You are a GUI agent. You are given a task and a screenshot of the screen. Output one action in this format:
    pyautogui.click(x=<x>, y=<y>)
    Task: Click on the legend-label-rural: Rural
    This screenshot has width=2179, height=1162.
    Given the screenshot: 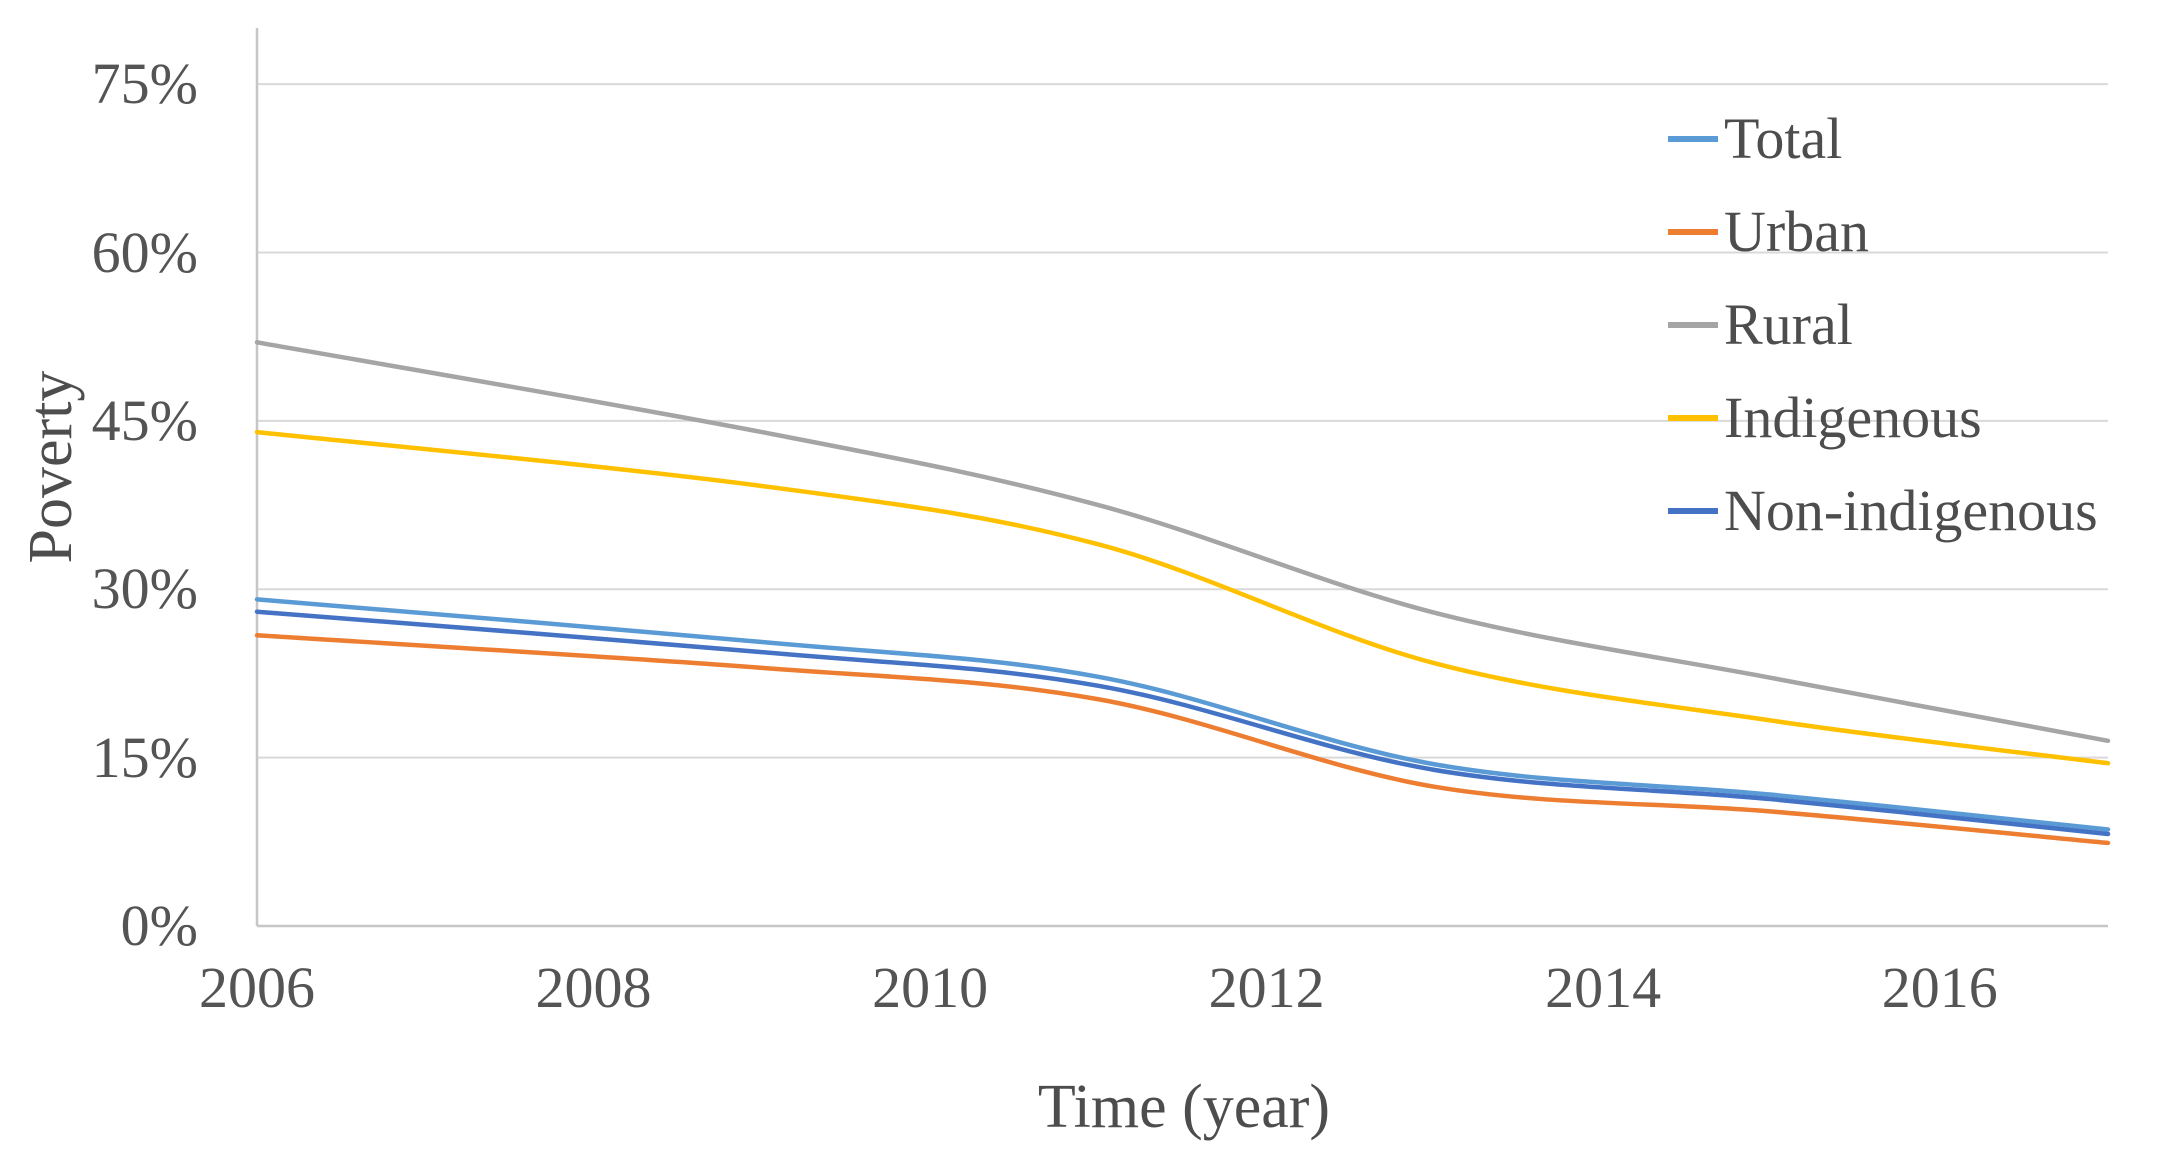 What is the action you would take?
    pyautogui.click(x=1788, y=324)
    